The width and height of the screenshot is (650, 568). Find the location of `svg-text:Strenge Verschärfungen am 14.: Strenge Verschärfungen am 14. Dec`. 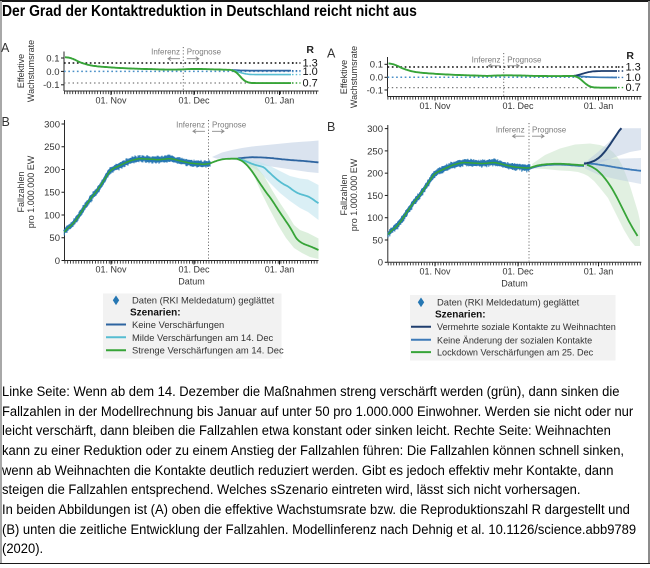

svg-text:Strenge Verschärfungen am 14.: Strenge Verschärfungen am 14. Dec is located at coordinates (208, 350).